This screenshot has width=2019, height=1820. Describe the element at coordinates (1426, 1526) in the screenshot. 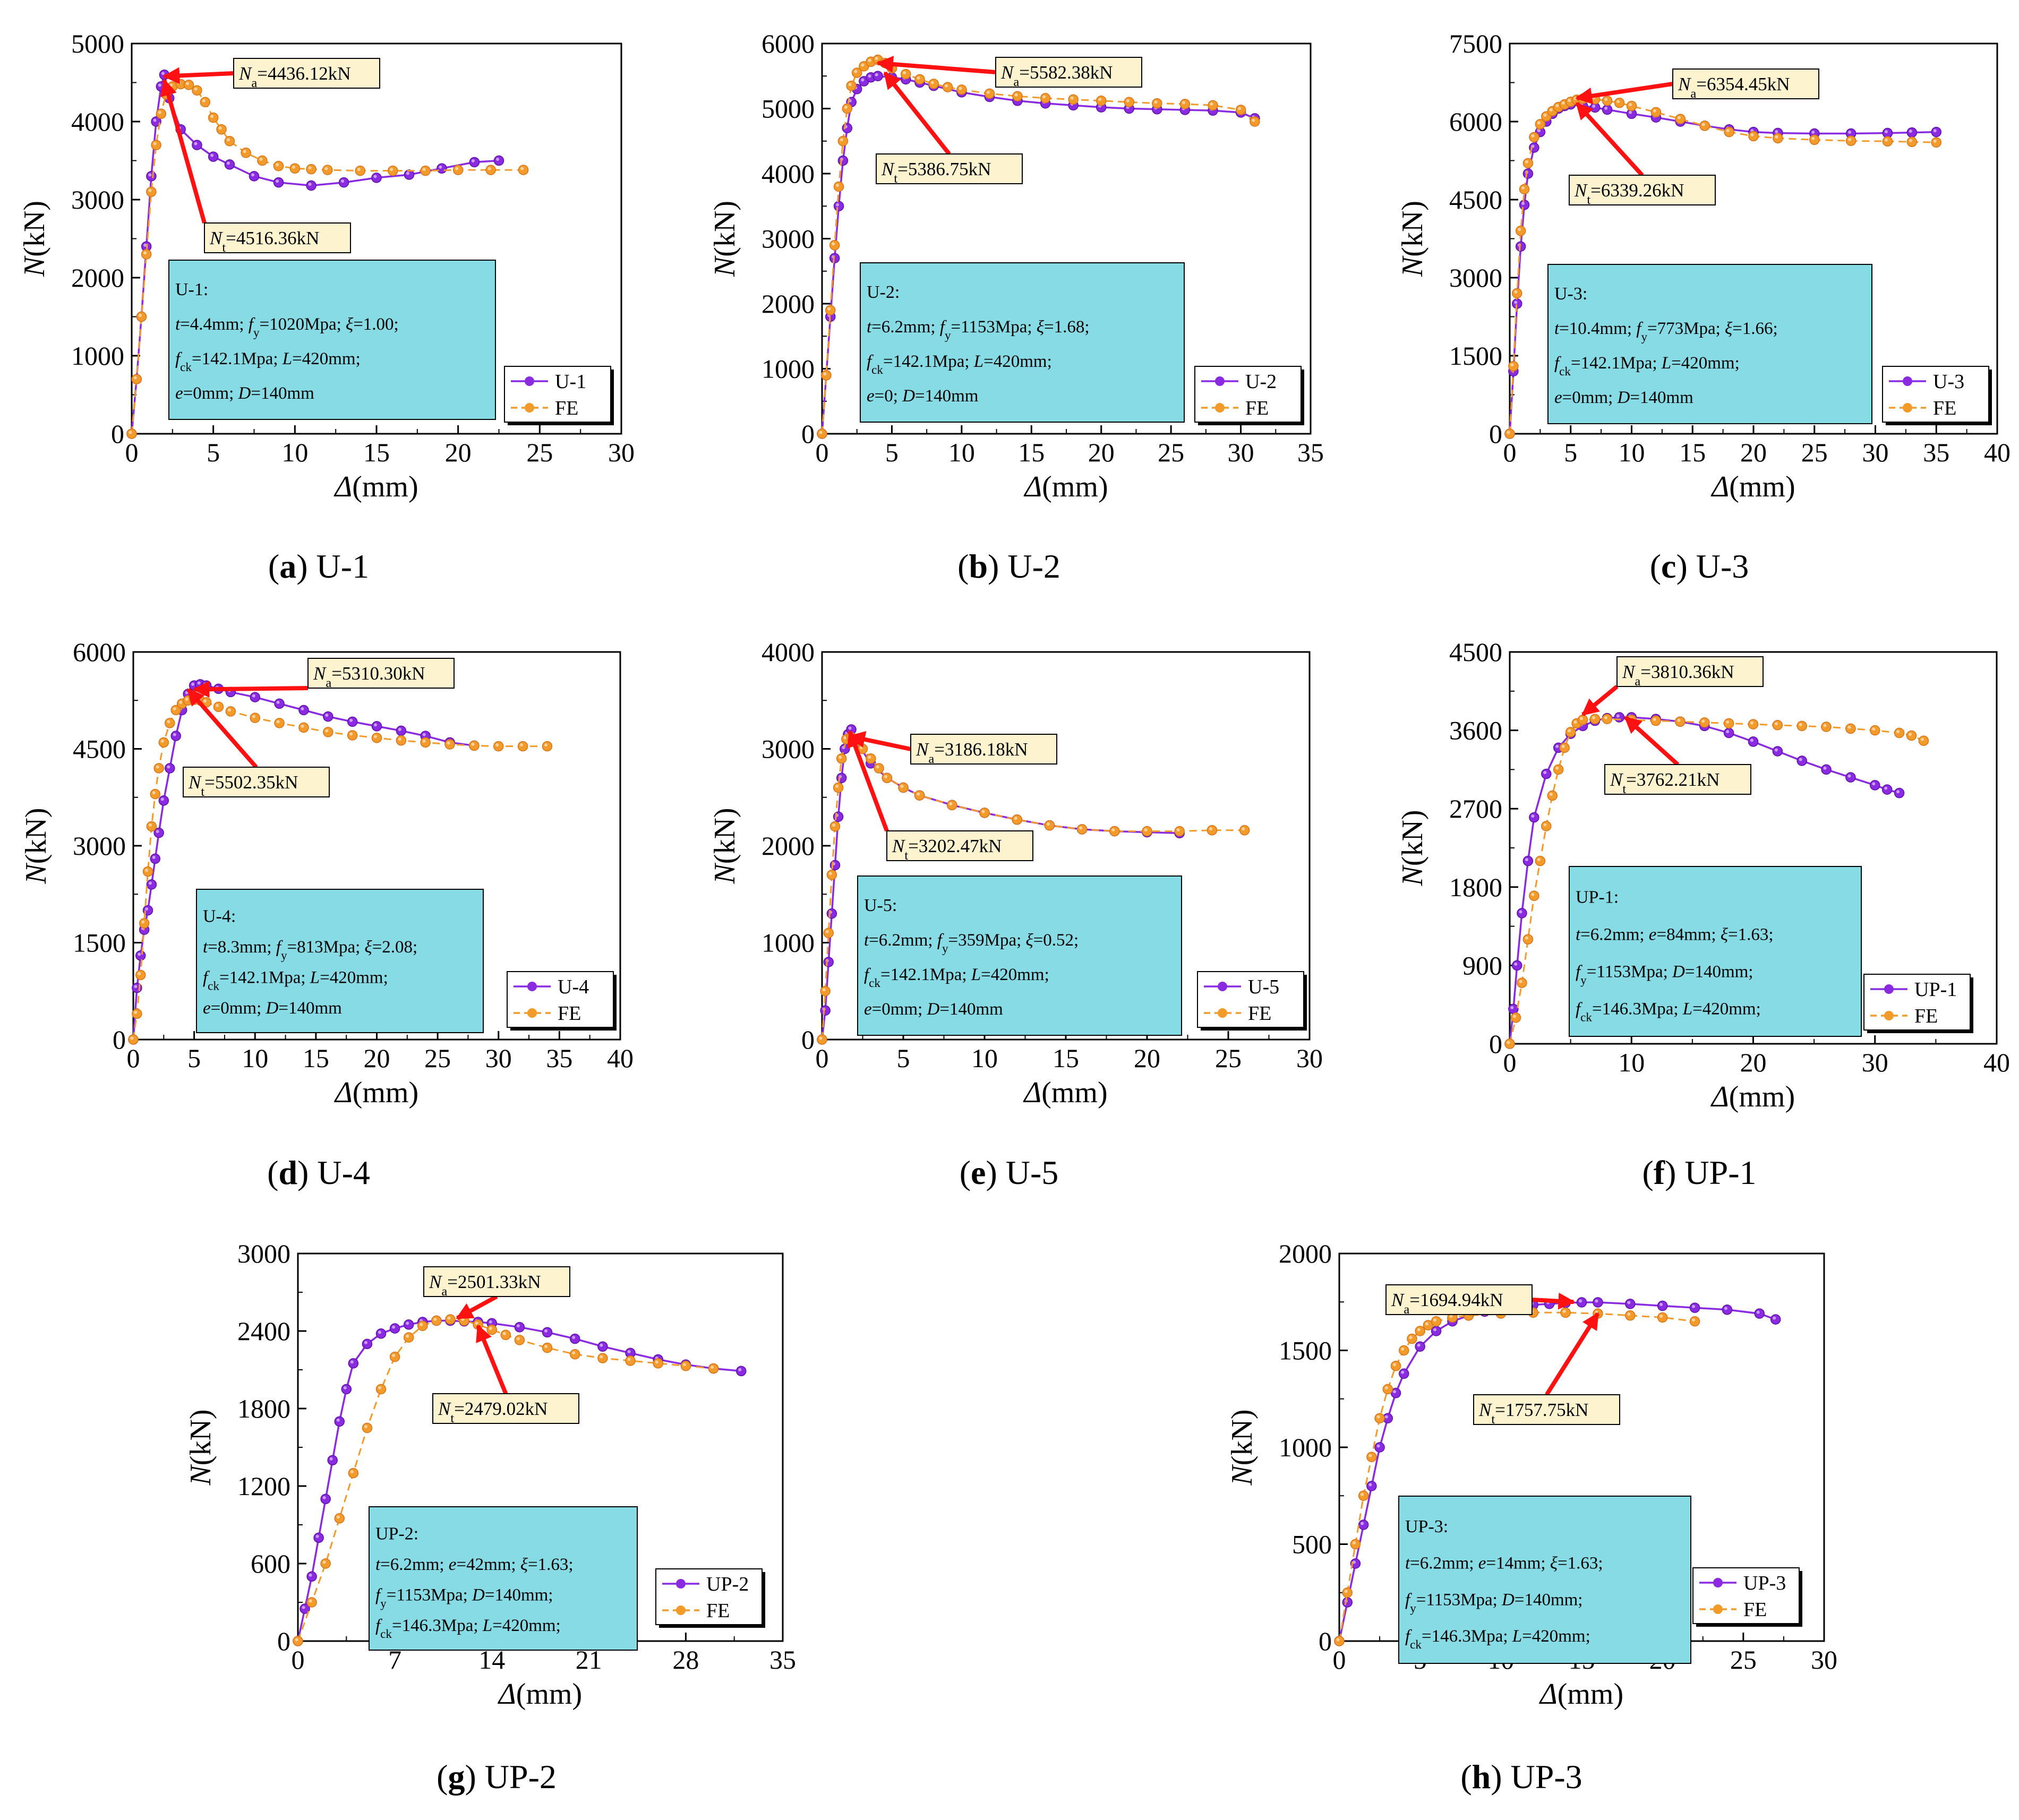

I see `specimen-info-title: UP-3:` at that location.